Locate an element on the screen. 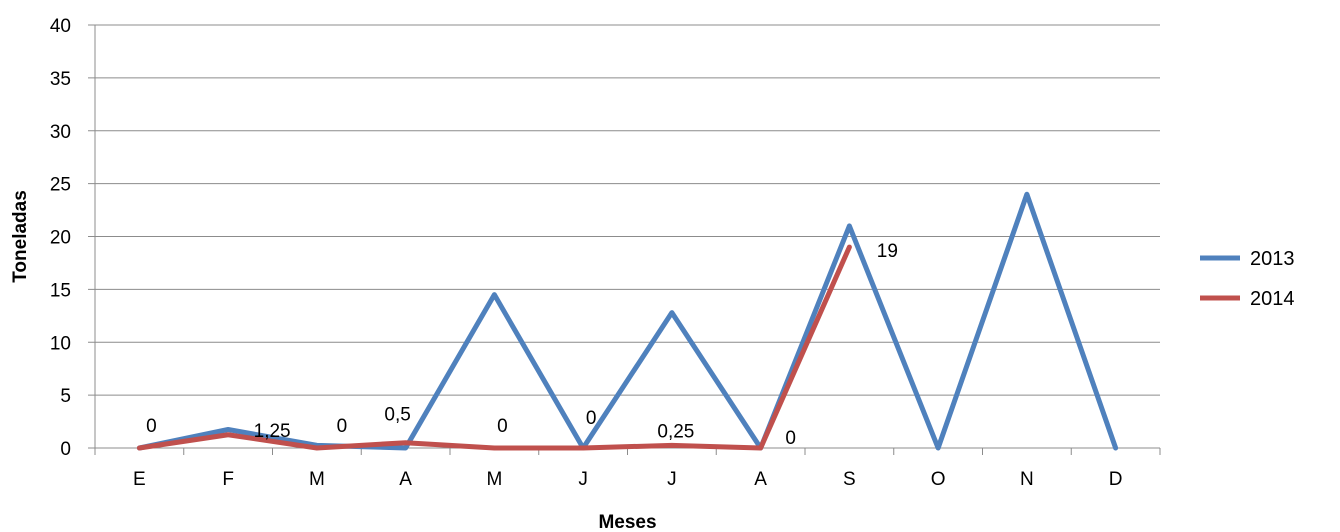  y-tick-label: 30 is located at coordinates (60, 132).